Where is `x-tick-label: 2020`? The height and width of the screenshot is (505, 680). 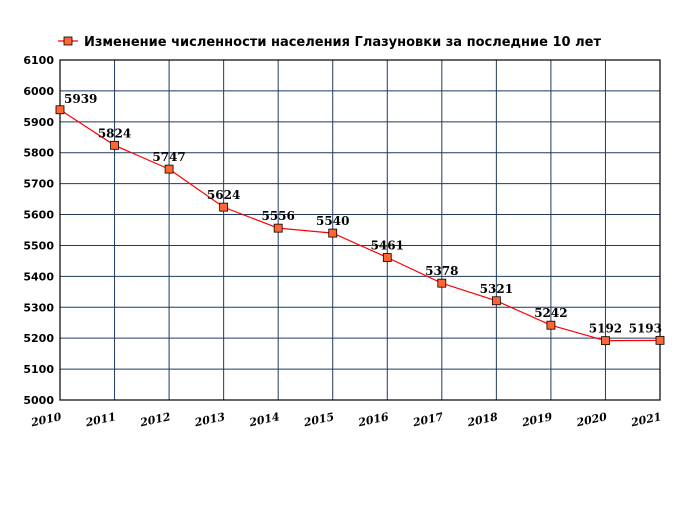 x-tick-label: 2020 is located at coordinates (591, 419).